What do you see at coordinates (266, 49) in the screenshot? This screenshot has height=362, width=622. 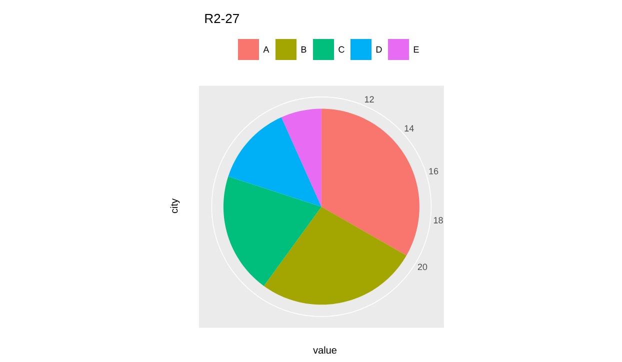 I see `legend-label: A` at bounding box center [266, 49].